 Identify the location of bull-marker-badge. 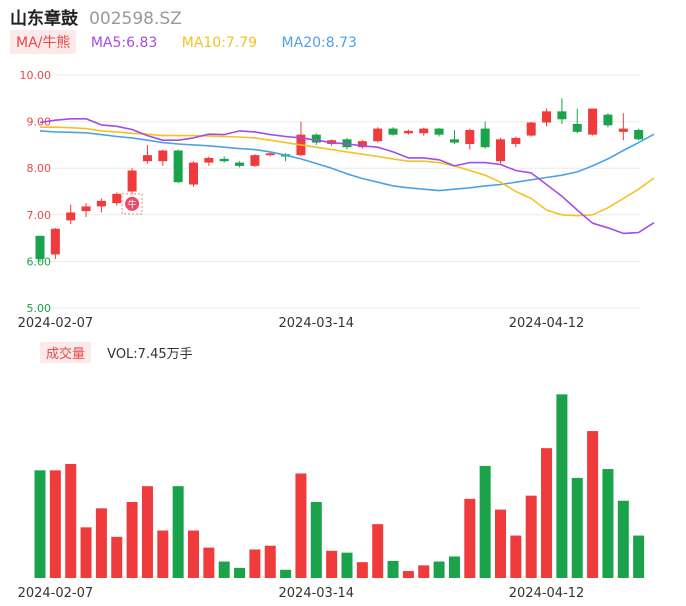
(132, 203).